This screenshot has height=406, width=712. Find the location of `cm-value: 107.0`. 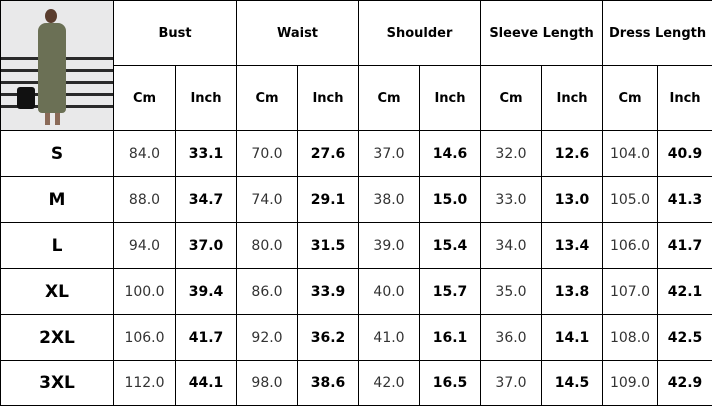

cm-value: 107.0 is located at coordinates (630, 292).